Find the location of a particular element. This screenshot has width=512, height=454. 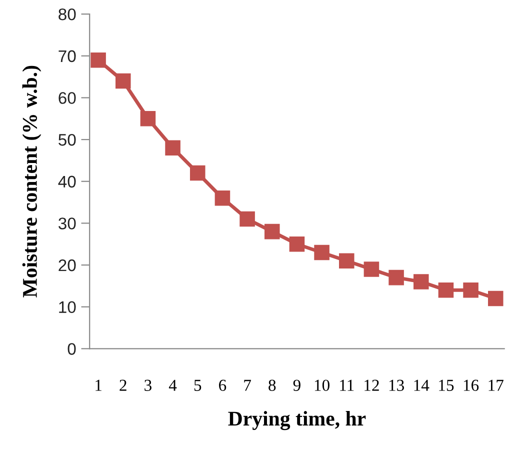

x-tick-label: 12 is located at coordinates (371, 385).